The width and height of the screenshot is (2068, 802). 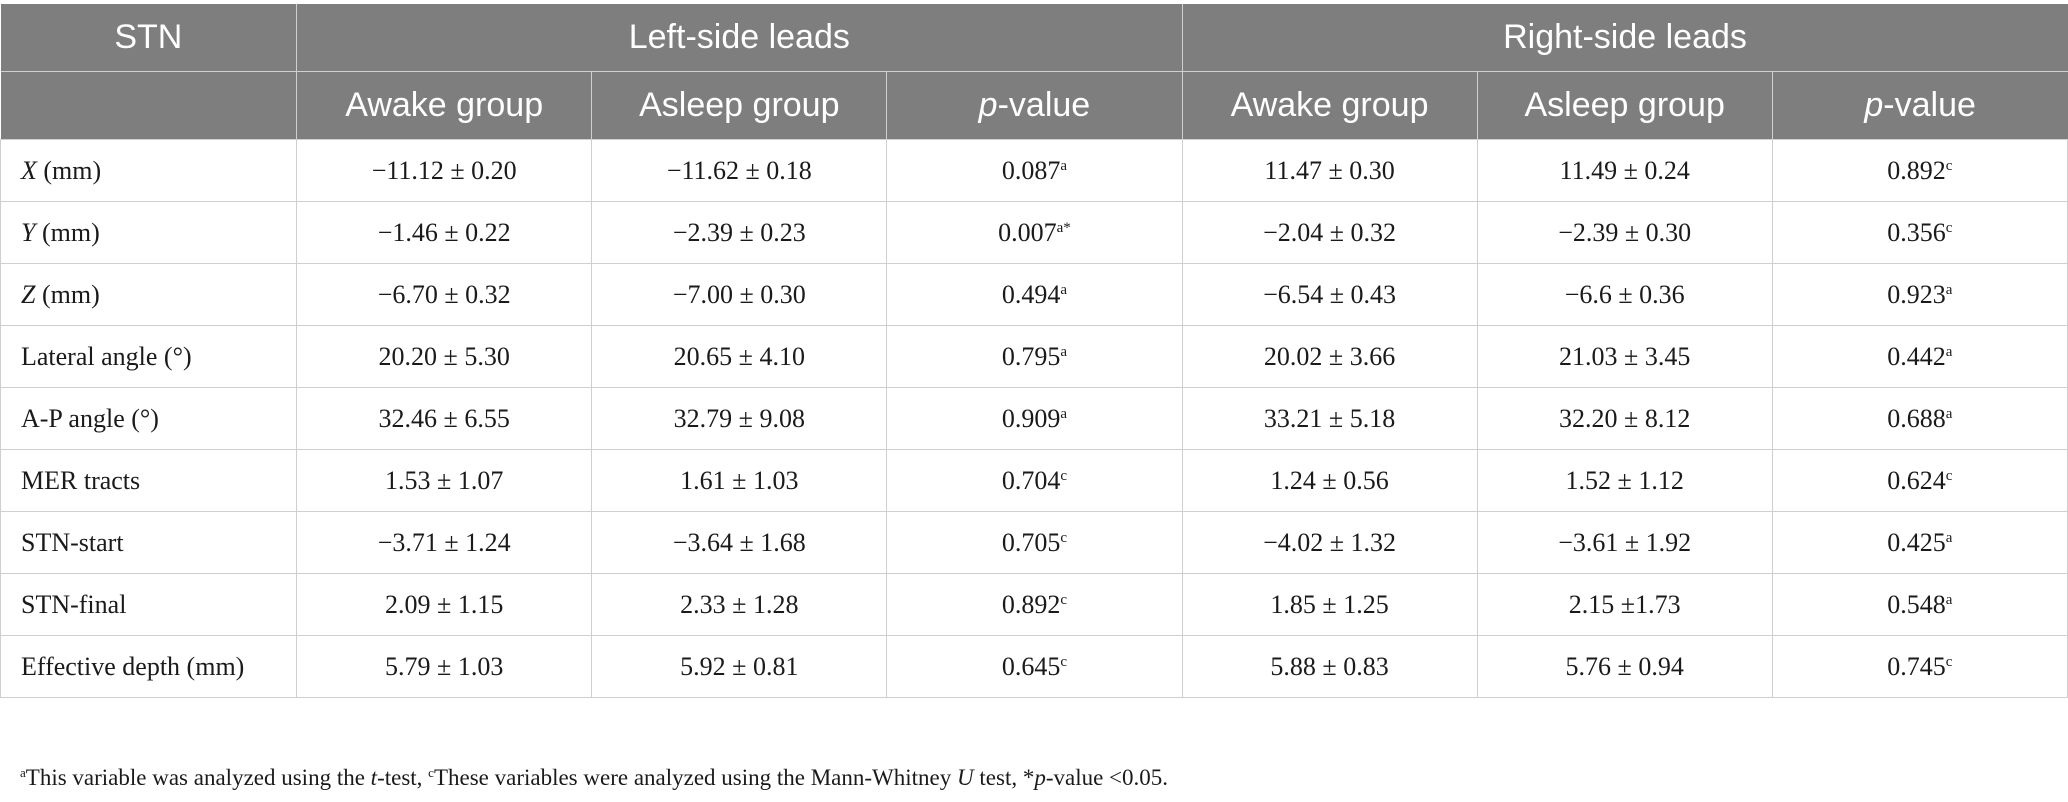 I want to click on right-awake-cell: −6.54 ± 0.43, so click(x=1329, y=294).